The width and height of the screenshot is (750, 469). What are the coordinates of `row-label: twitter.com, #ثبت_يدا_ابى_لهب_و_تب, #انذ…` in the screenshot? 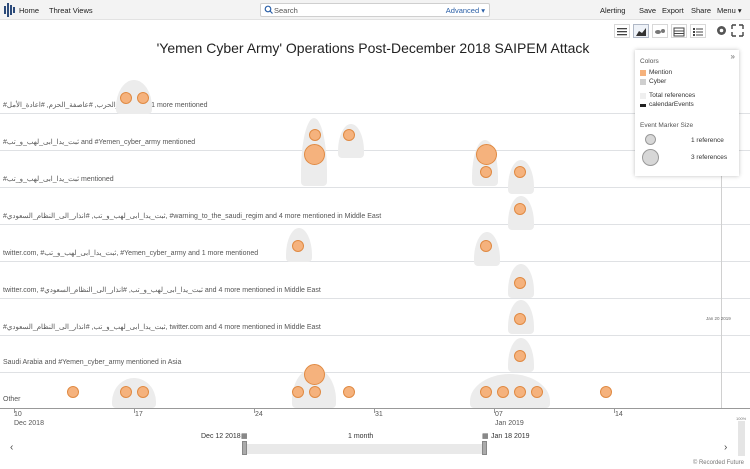 It's located at (162, 290).